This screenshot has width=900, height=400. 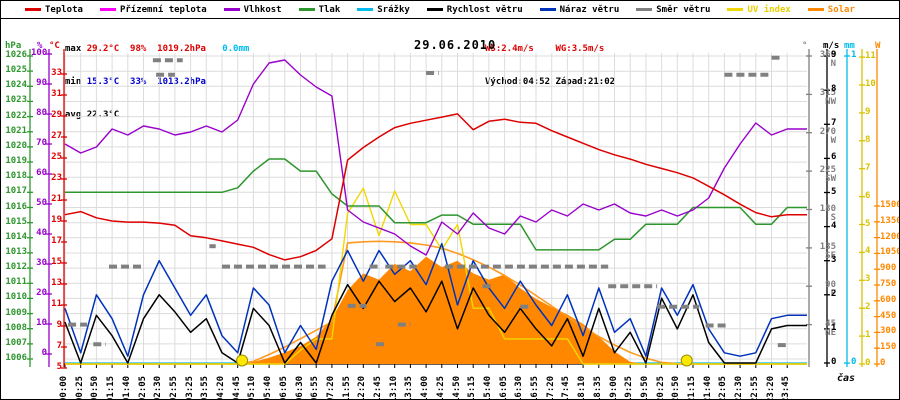 I want to click on x-tick-label: 11:55, so click(x=346, y=387).